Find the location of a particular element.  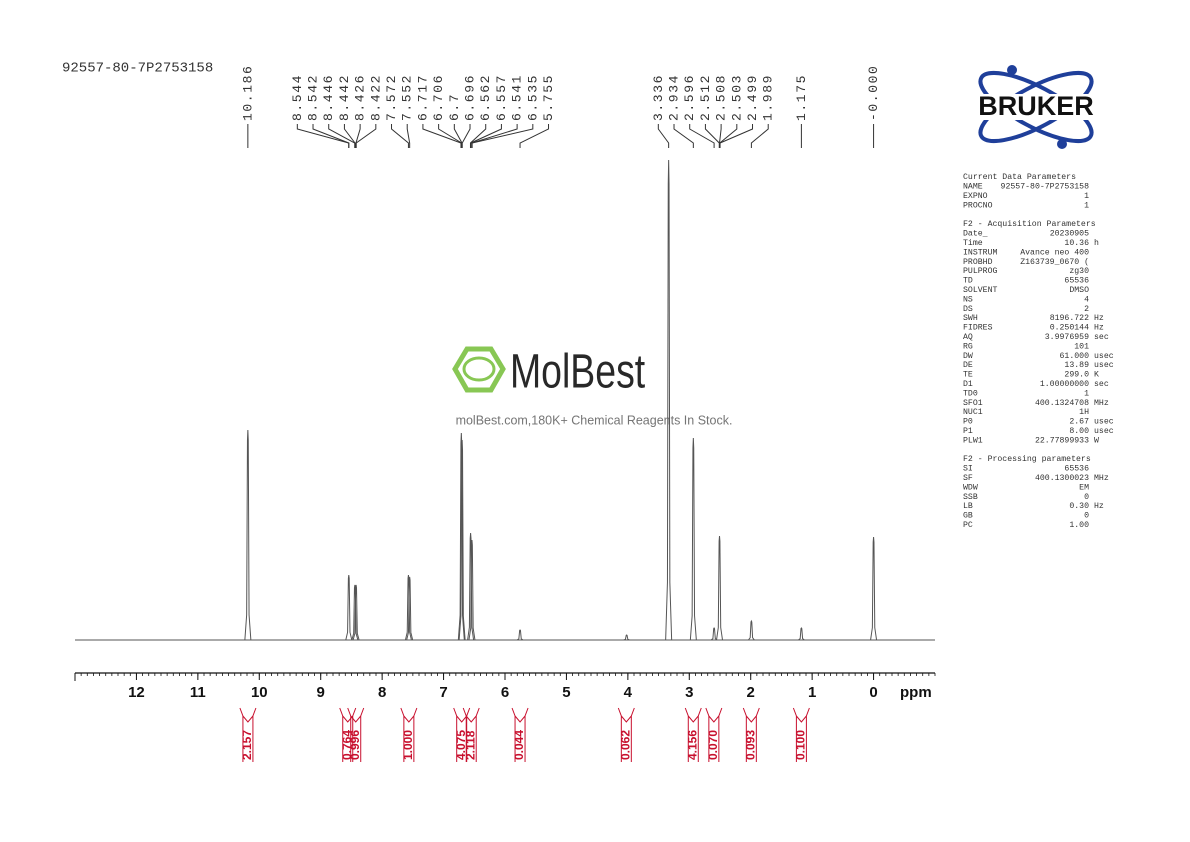

x-tick-label: 5 is located at coordinates (566, 692).